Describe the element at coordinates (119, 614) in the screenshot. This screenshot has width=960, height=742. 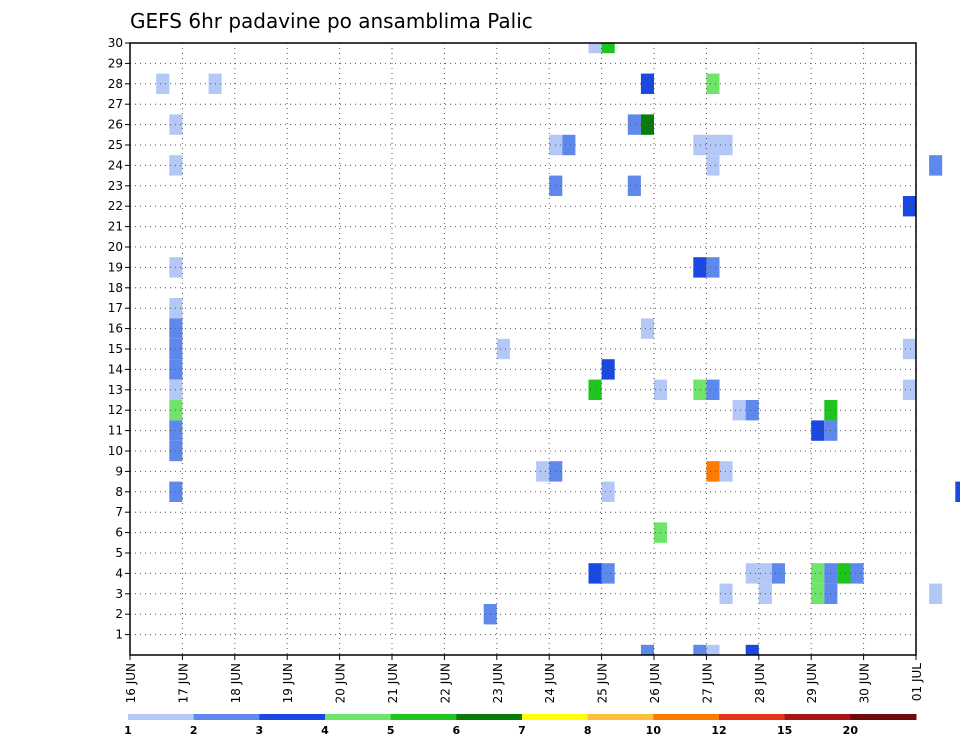
I see `y-tick-label: 2` at that location.